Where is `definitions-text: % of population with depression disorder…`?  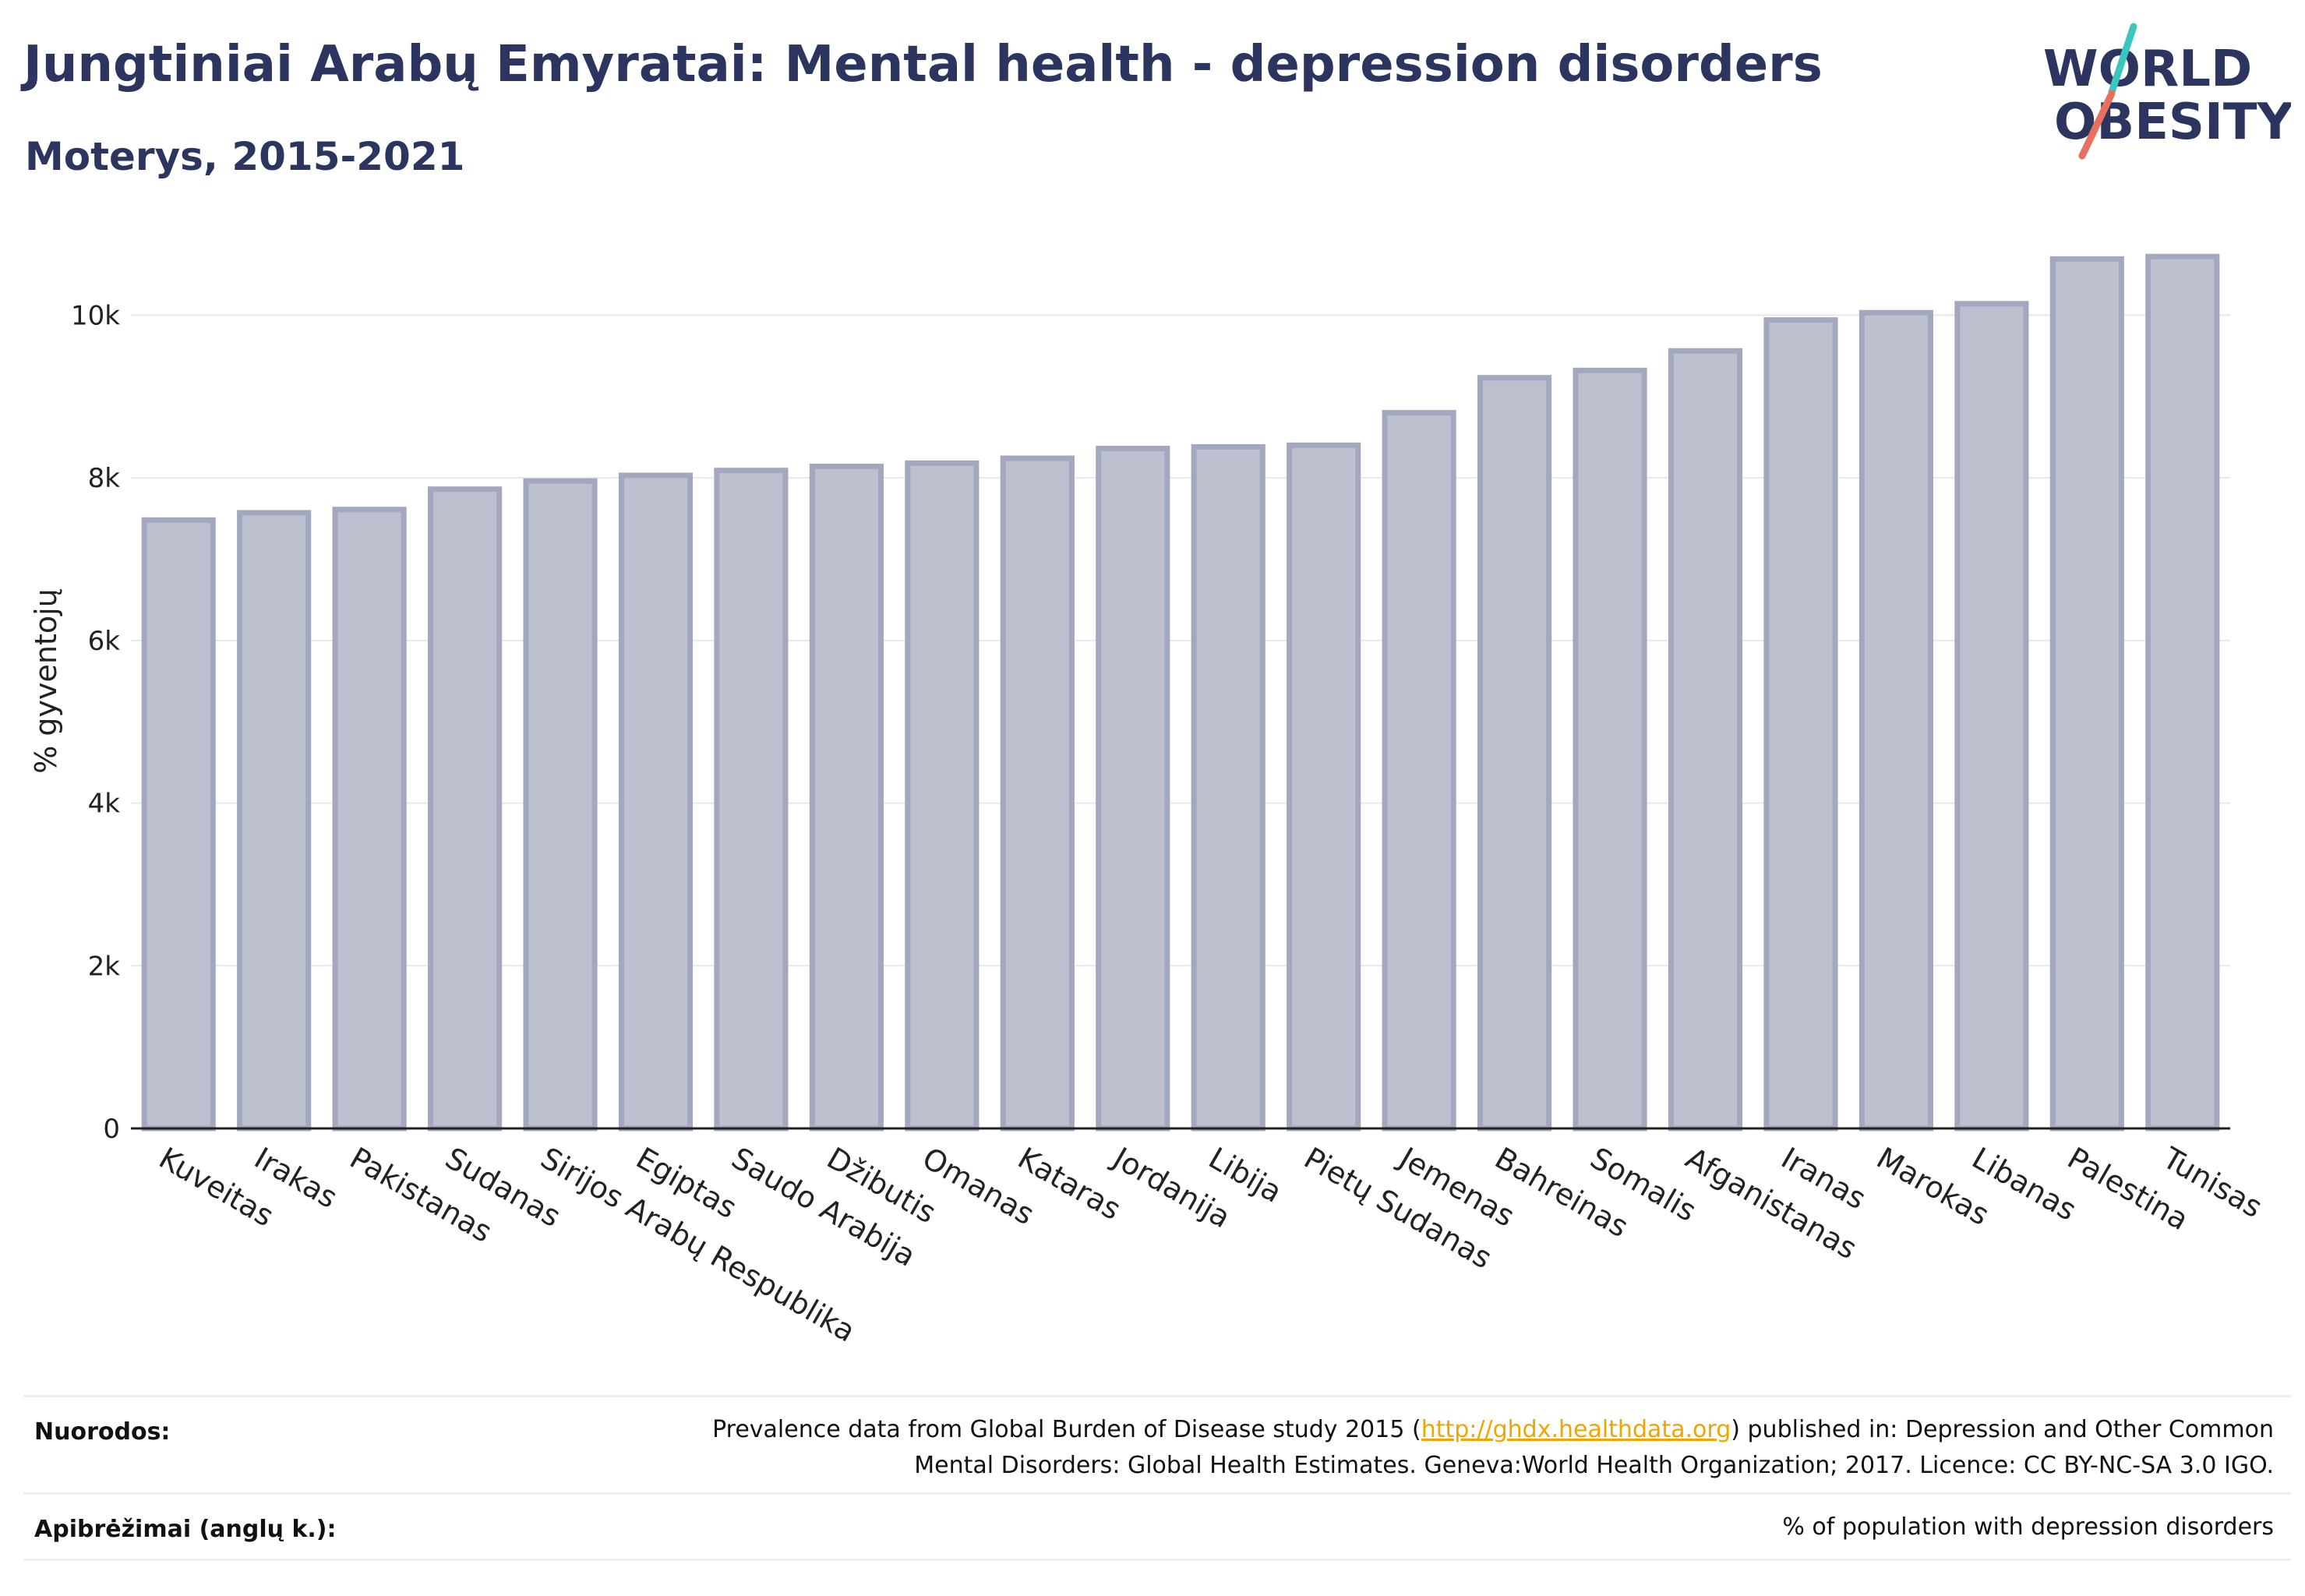
definitions-text: % of population with depression disorder… is located at coordinates (2028, 1527).